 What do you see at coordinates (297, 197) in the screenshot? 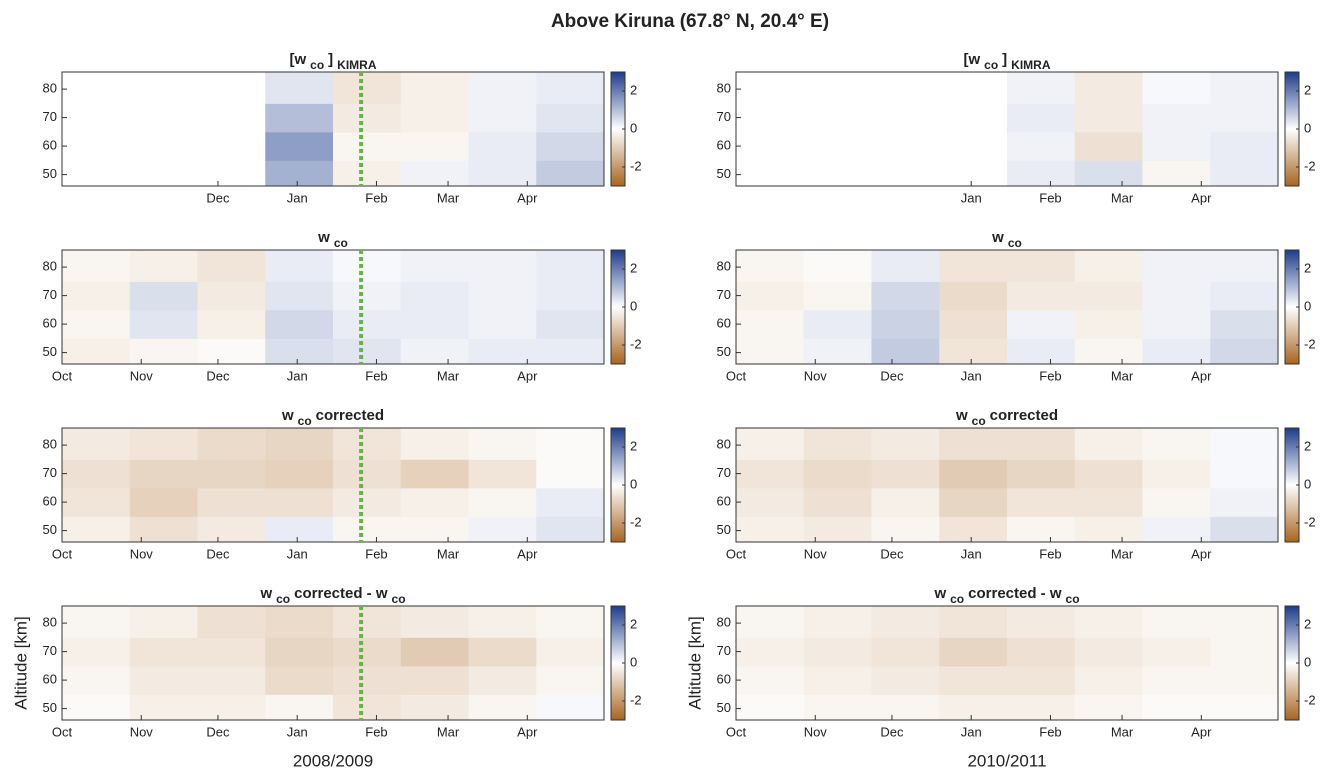
I see `x-tick-label: Jan` at bounding box center [297, 197].